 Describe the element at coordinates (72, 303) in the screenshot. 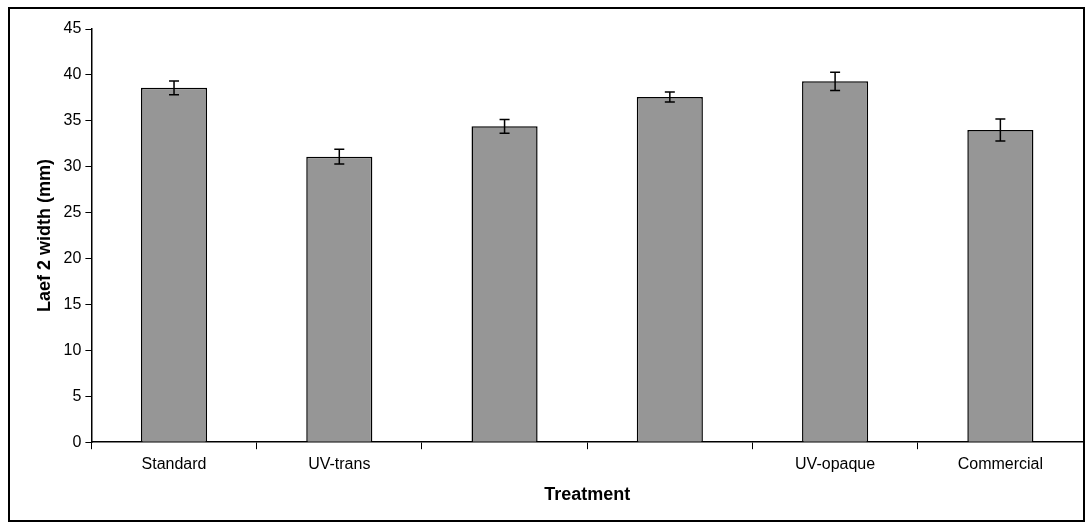

I see `y-tick-label: 15` at that location.